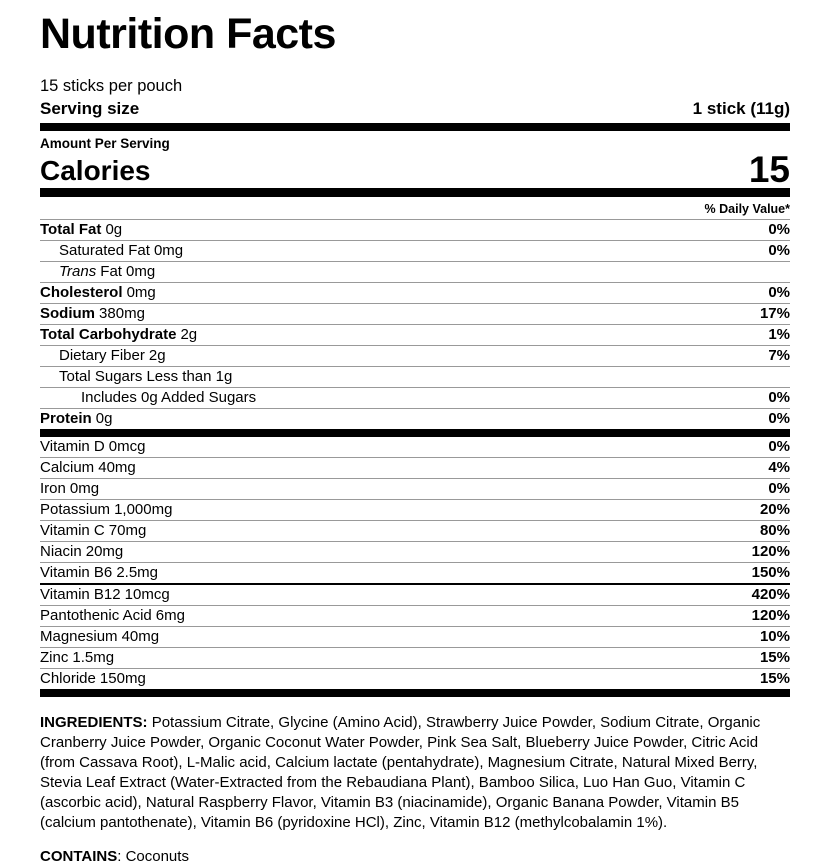 The height and width of the screenshot is (867, 829). Describe the element at coordinates (97, 271) in the screenshot. I see `nutrient-label-group: Trans Fat 0mg` at that location.